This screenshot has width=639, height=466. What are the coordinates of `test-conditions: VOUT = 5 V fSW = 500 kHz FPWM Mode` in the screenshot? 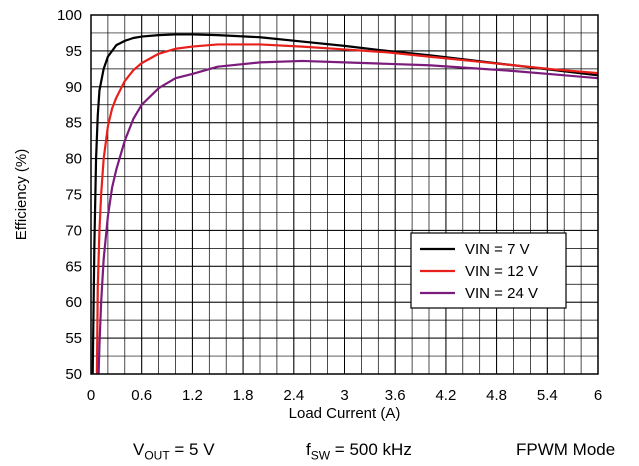 It's located at (319, 452).